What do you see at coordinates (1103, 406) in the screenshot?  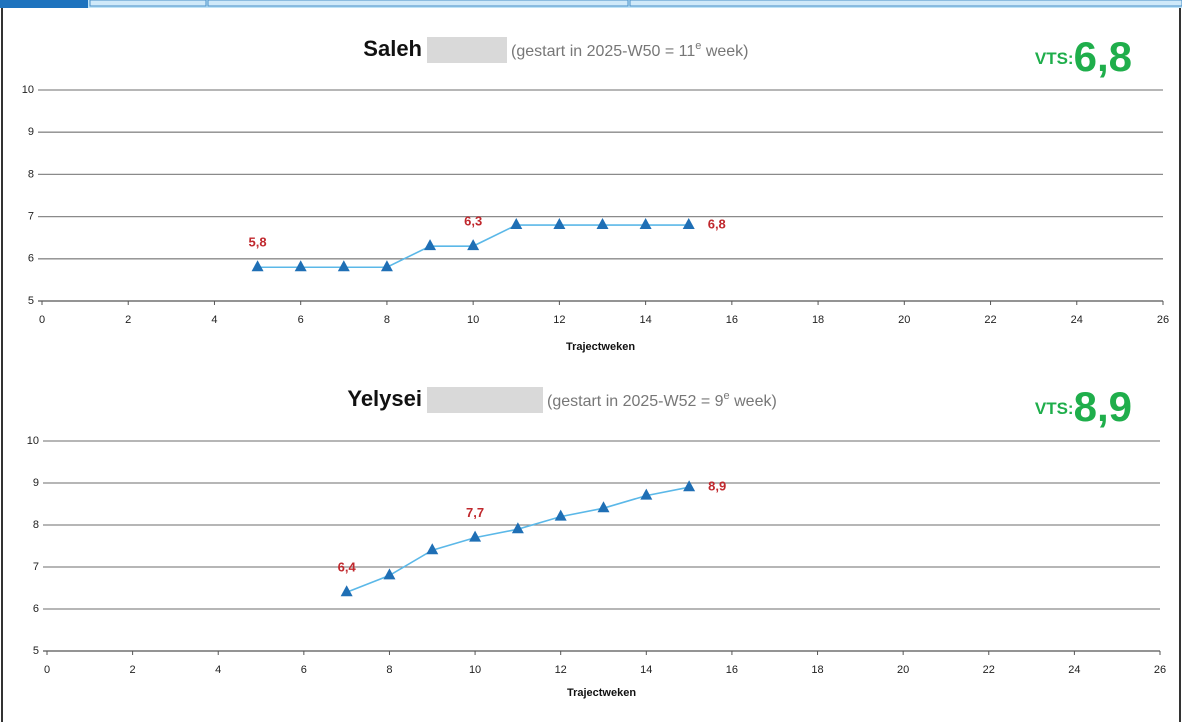 I see `vts-value: 8,9` at bounding box center [1103, 406].